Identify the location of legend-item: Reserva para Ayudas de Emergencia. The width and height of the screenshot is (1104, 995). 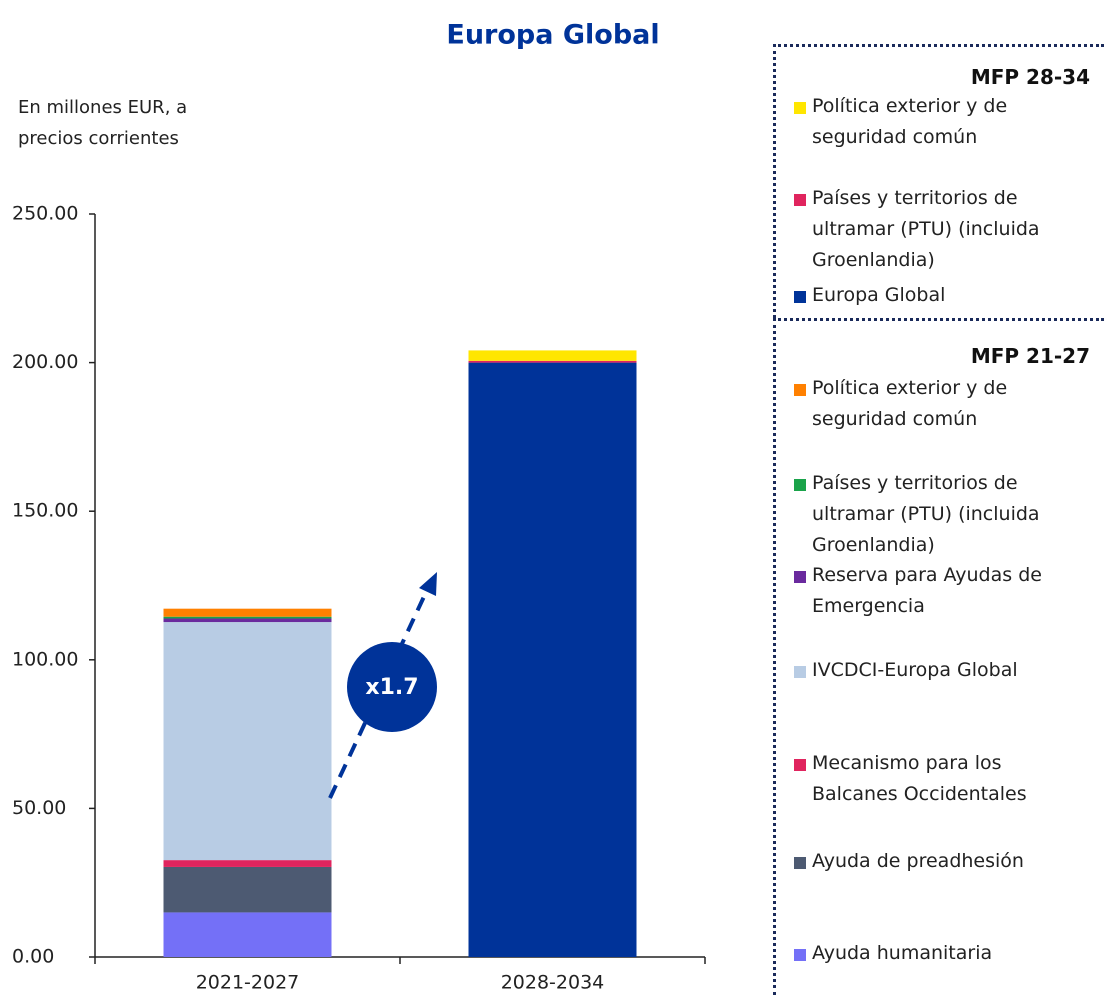
(931, 591).